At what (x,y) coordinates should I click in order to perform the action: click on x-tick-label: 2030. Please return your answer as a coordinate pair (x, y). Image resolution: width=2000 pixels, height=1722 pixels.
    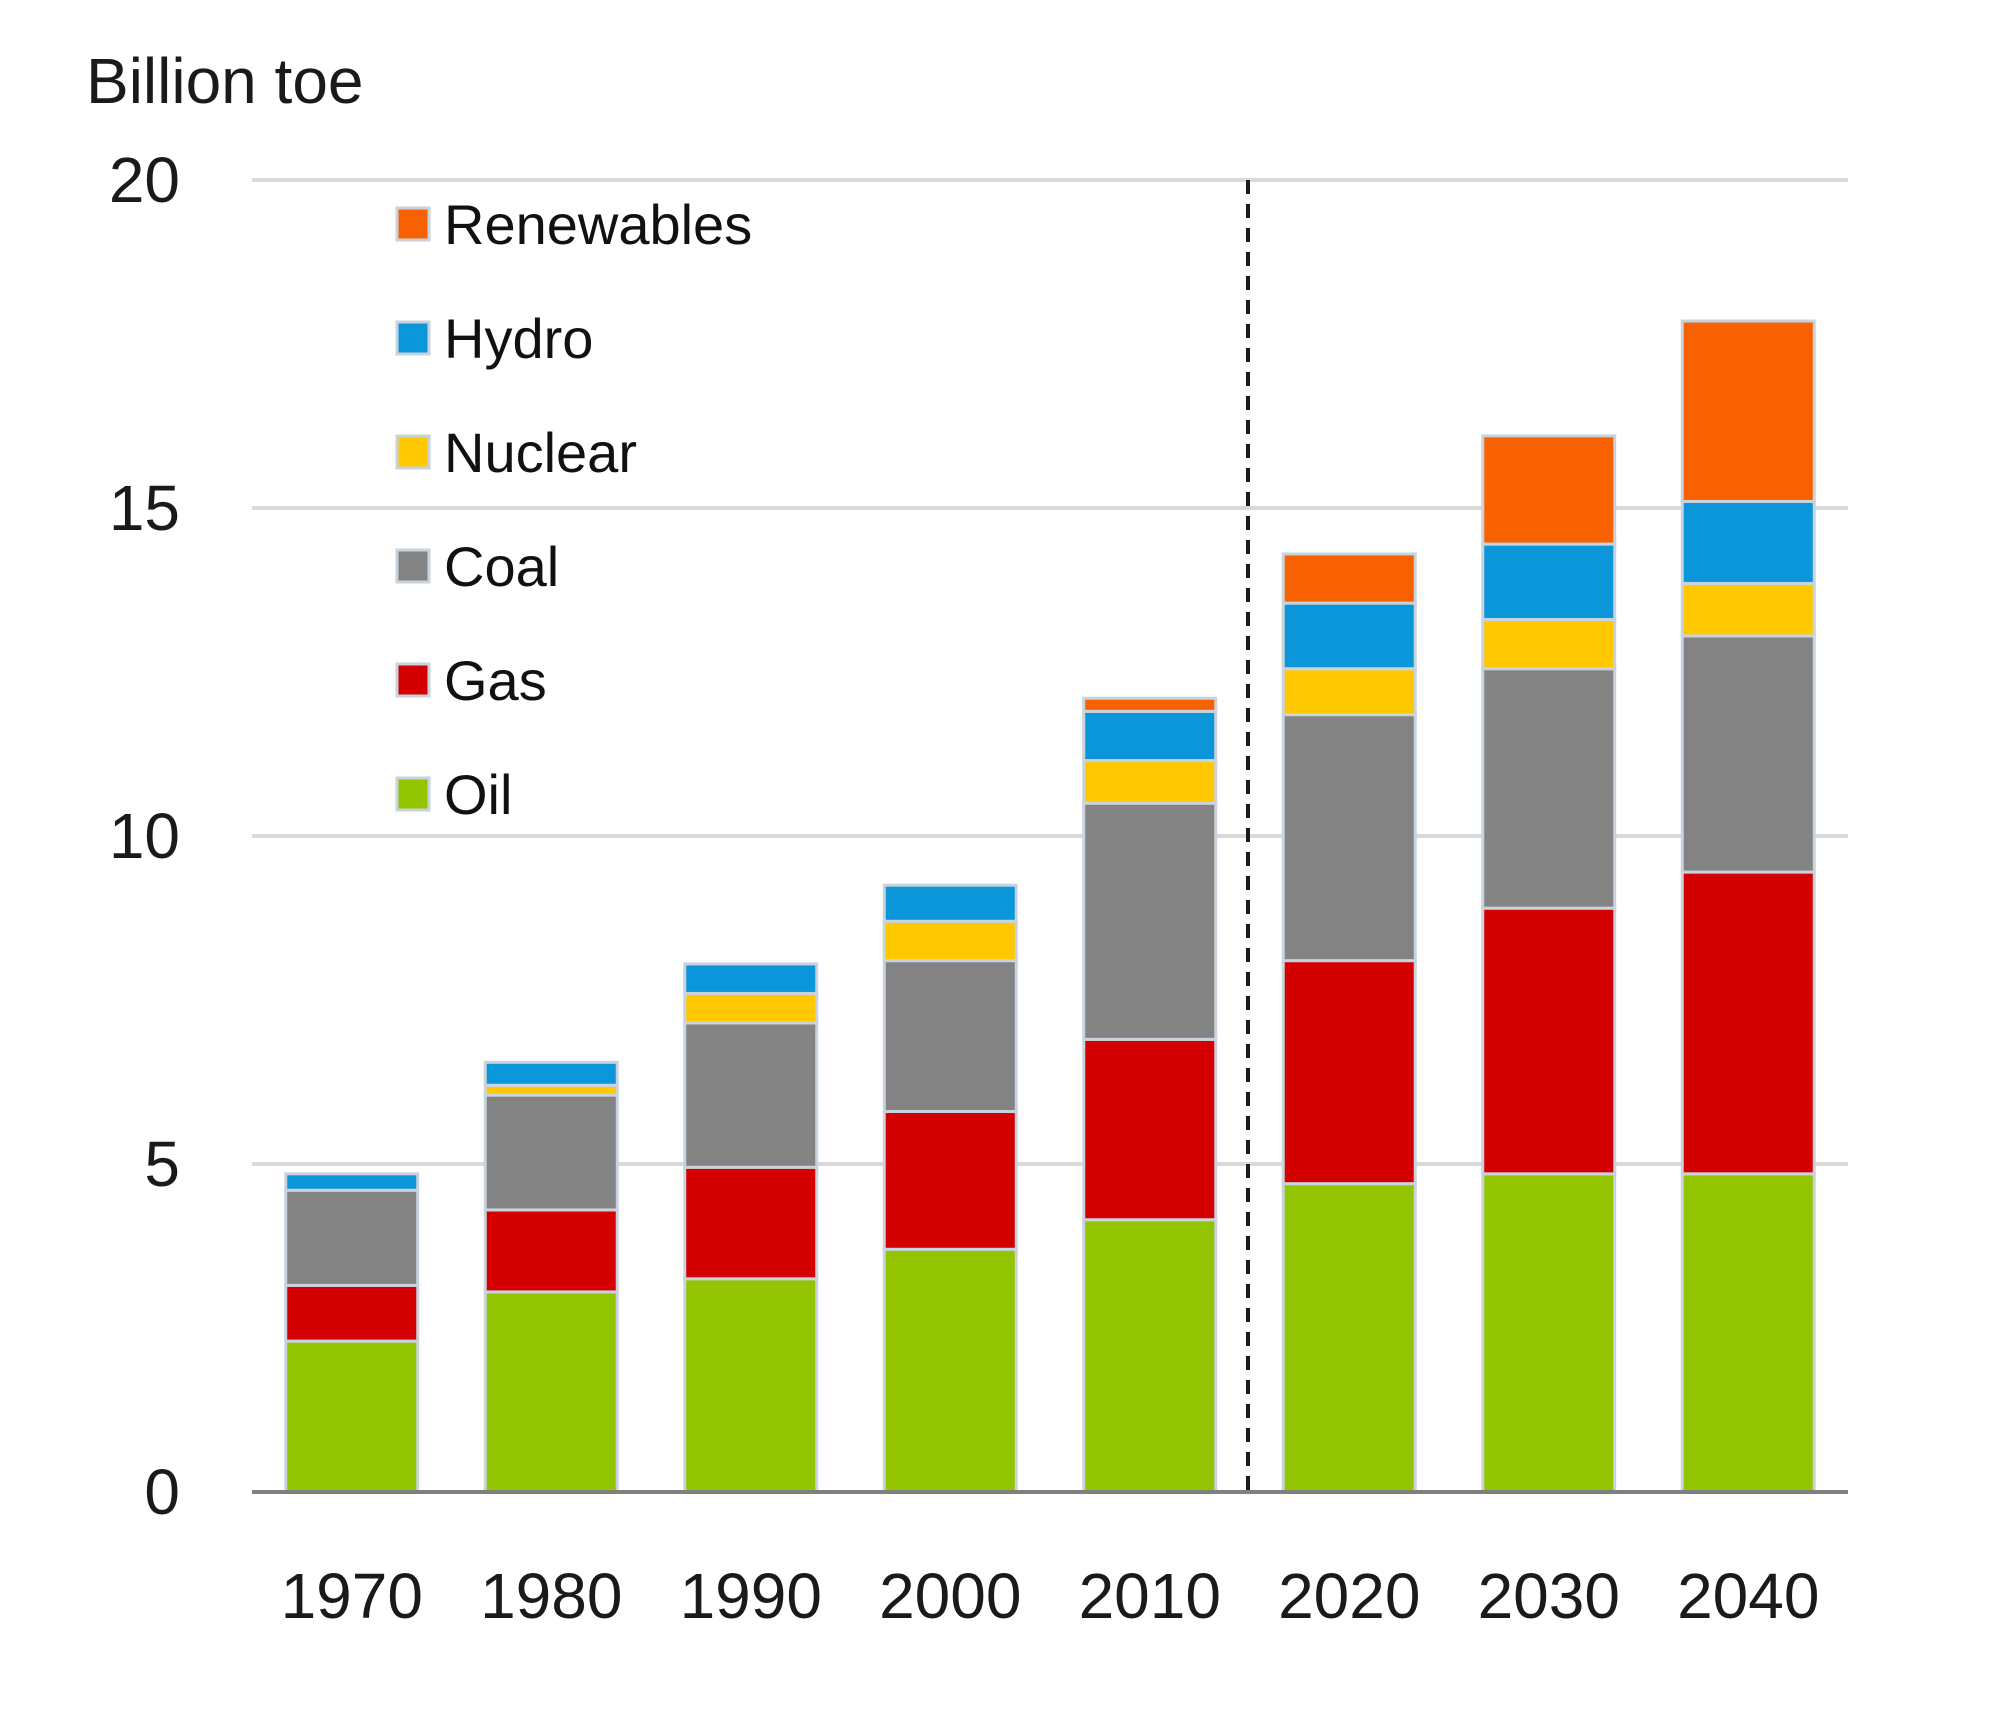
    Looking at the image, I should click on (1549, 1596).